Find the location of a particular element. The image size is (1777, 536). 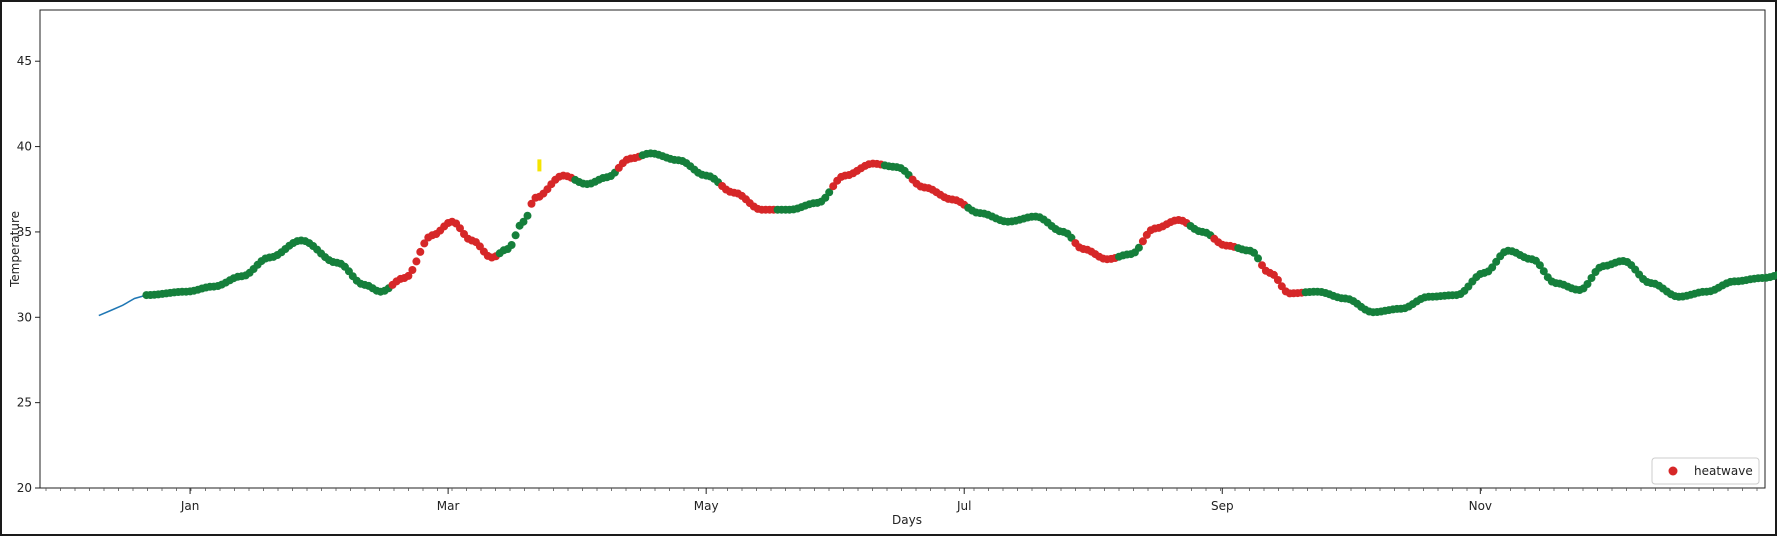

x-axis-ticks: Jan Mar May Jul Sep Nov is located at coordinates (836, 500).